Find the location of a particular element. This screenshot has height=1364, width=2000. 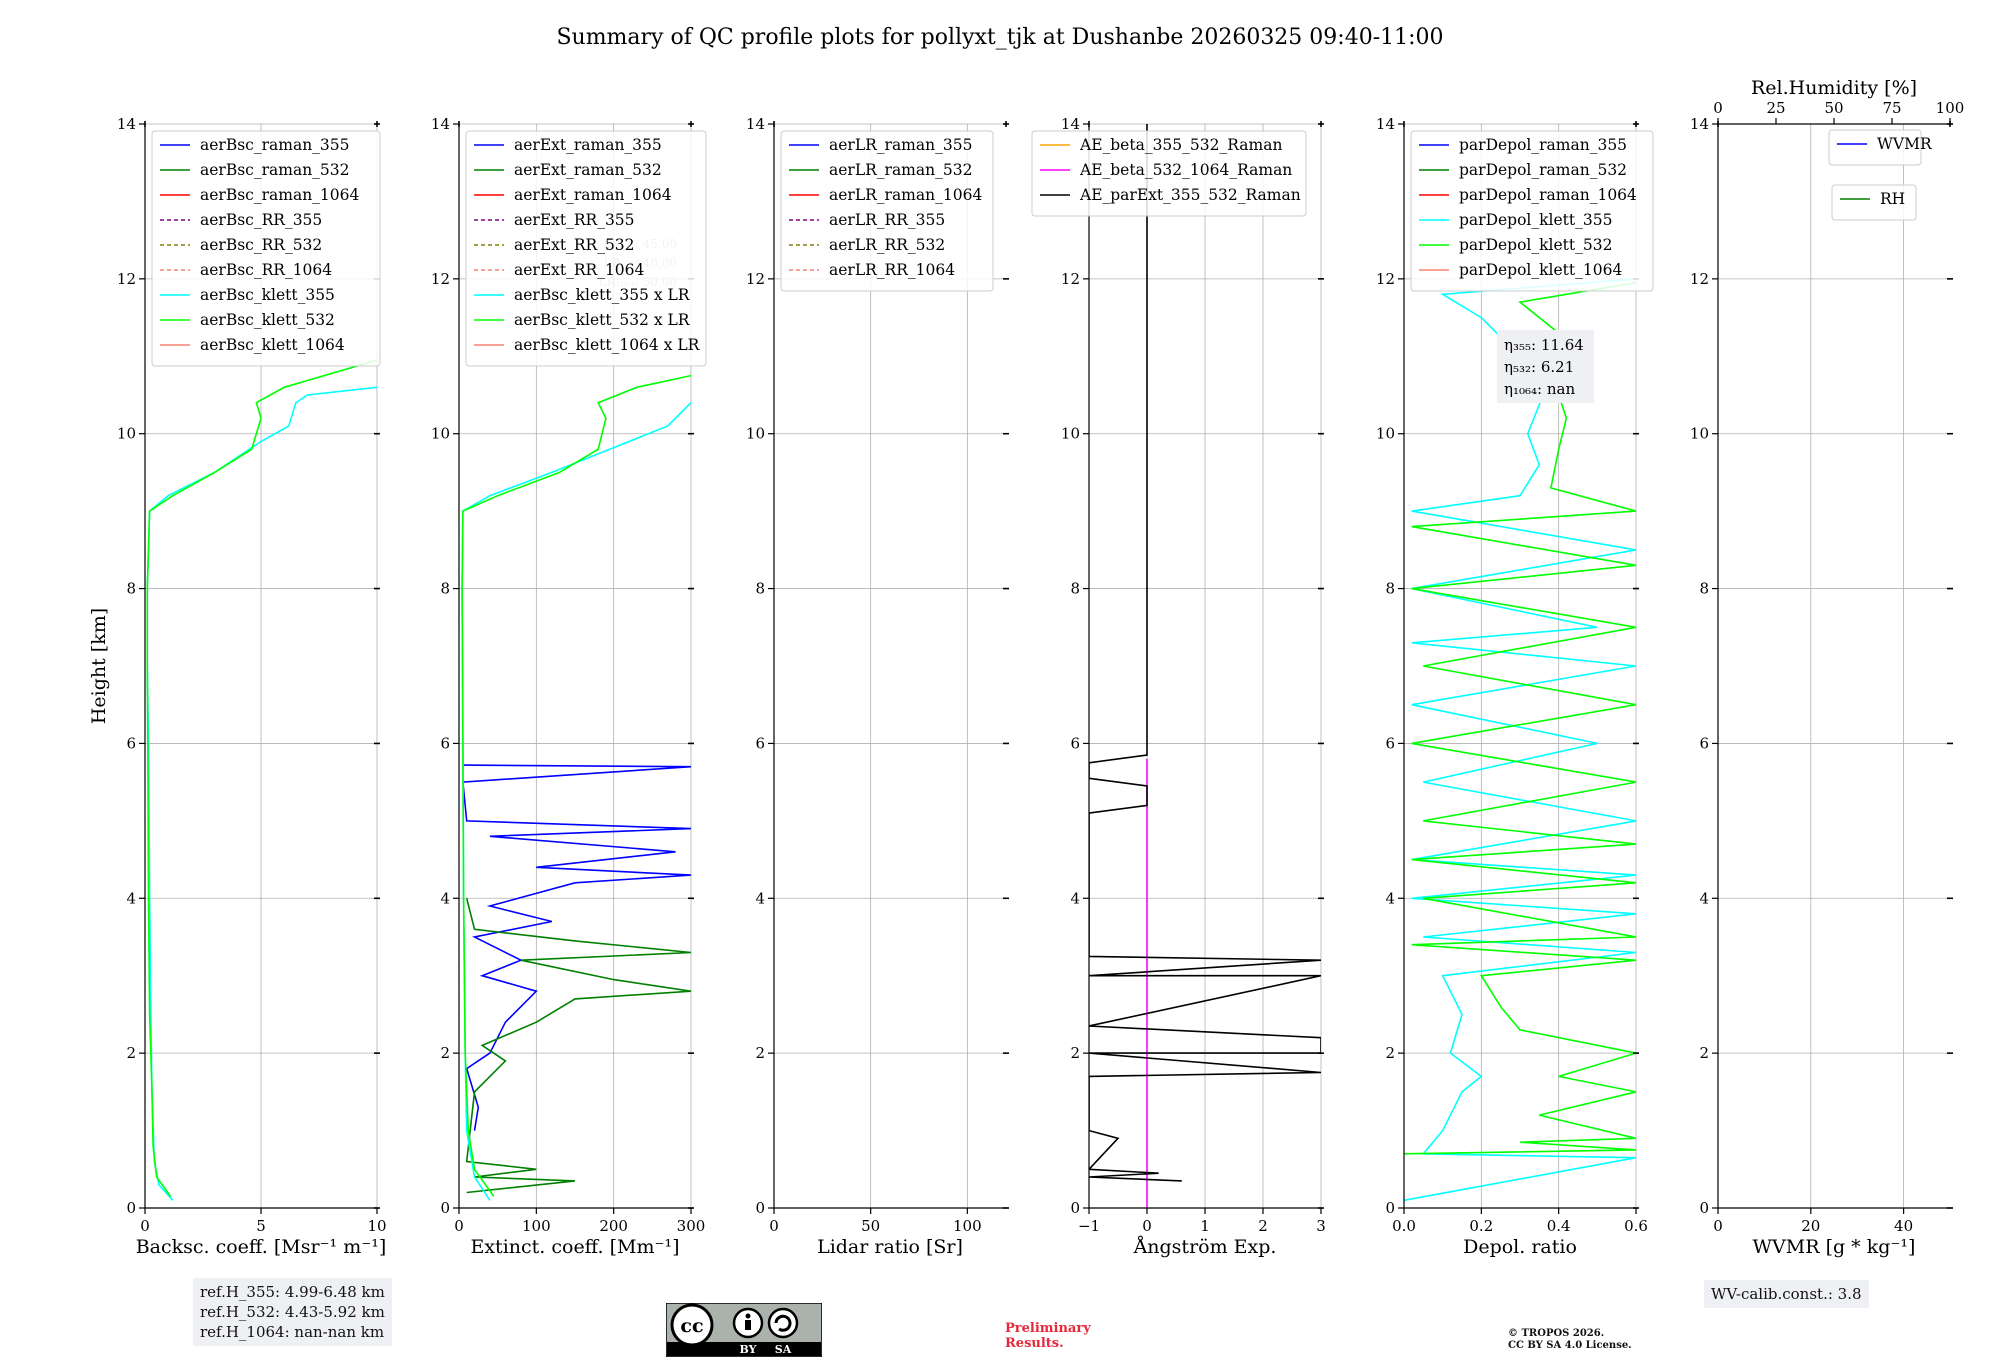

legend-entry: aerBsc_raman_355 is located at coordinates (275, 145).